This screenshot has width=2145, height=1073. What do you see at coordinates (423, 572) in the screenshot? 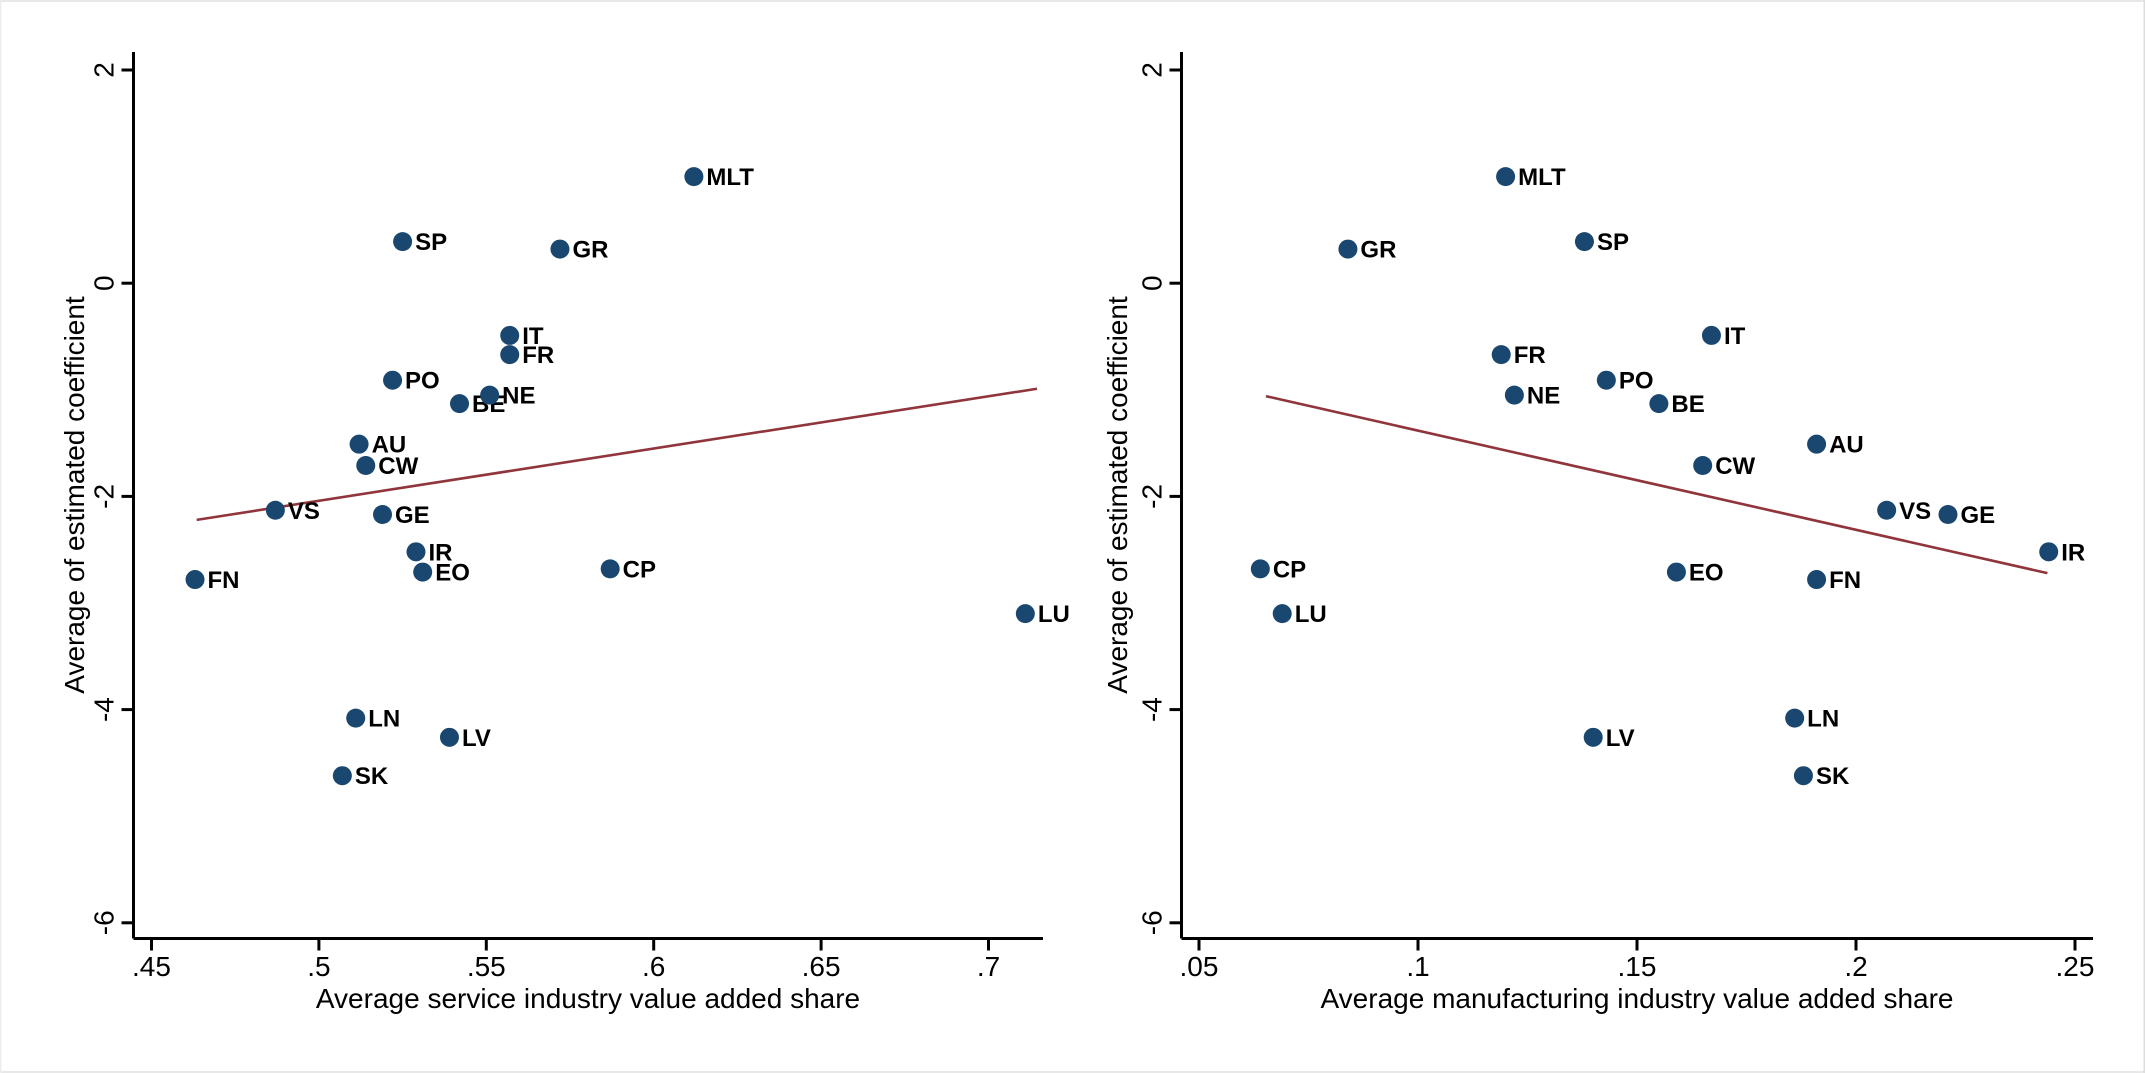
I see `data-point-EO` at bounding box center [423, 572].